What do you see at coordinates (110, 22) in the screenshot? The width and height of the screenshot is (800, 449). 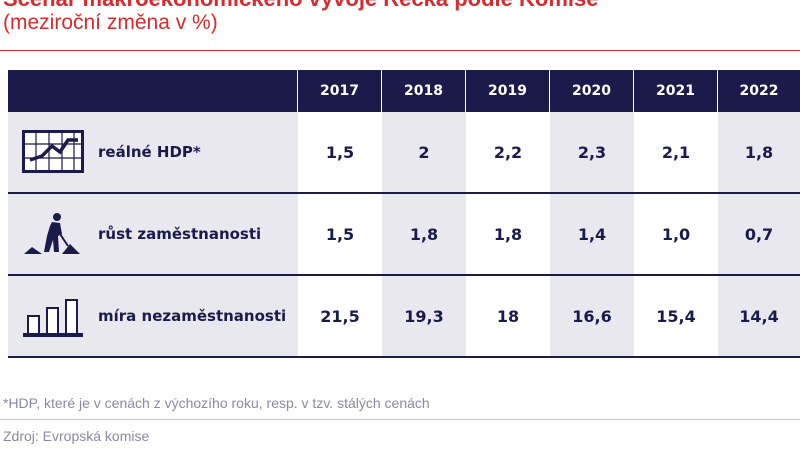 I see `page-subtitle: (meziroční změna v %)` at bounding box center [110, 22].